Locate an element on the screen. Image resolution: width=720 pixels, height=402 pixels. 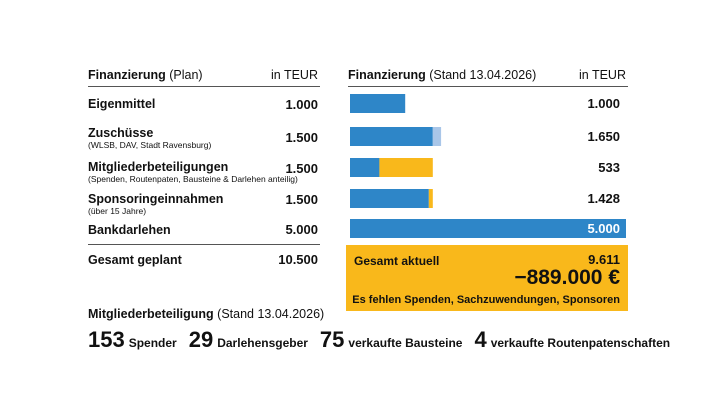
stat-number: 153 is located at coordinates (106, 339).